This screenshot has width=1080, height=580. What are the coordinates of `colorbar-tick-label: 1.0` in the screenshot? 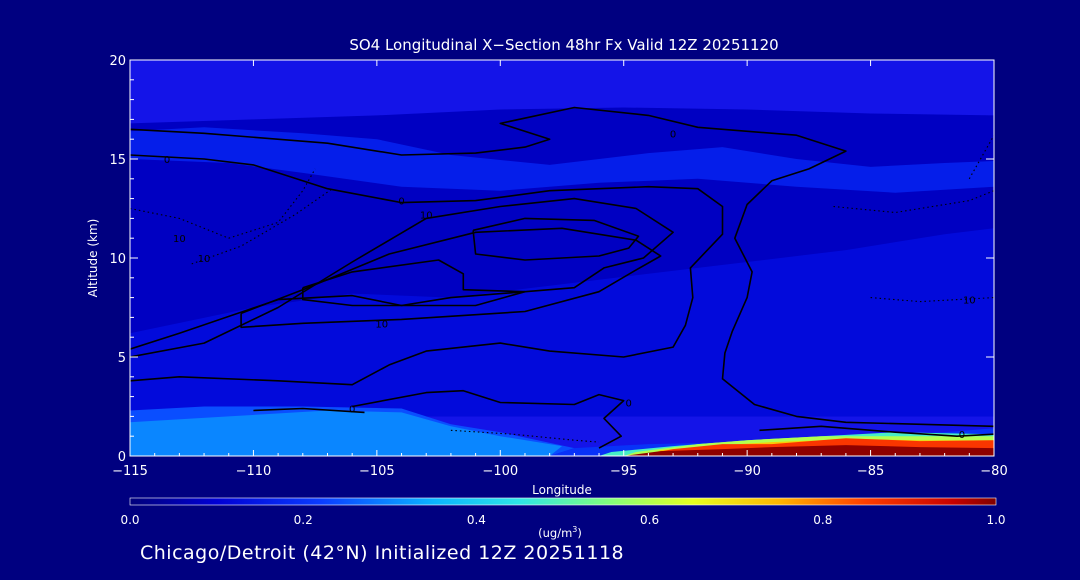 It's located at (995, 520).